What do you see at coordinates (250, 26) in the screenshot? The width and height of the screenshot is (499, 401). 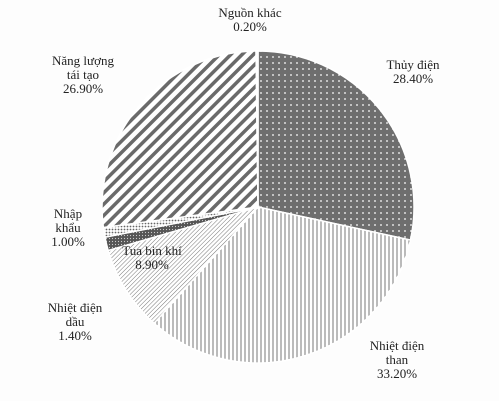 I see `value-label: 0.20%` at bounding box center [250, 26].